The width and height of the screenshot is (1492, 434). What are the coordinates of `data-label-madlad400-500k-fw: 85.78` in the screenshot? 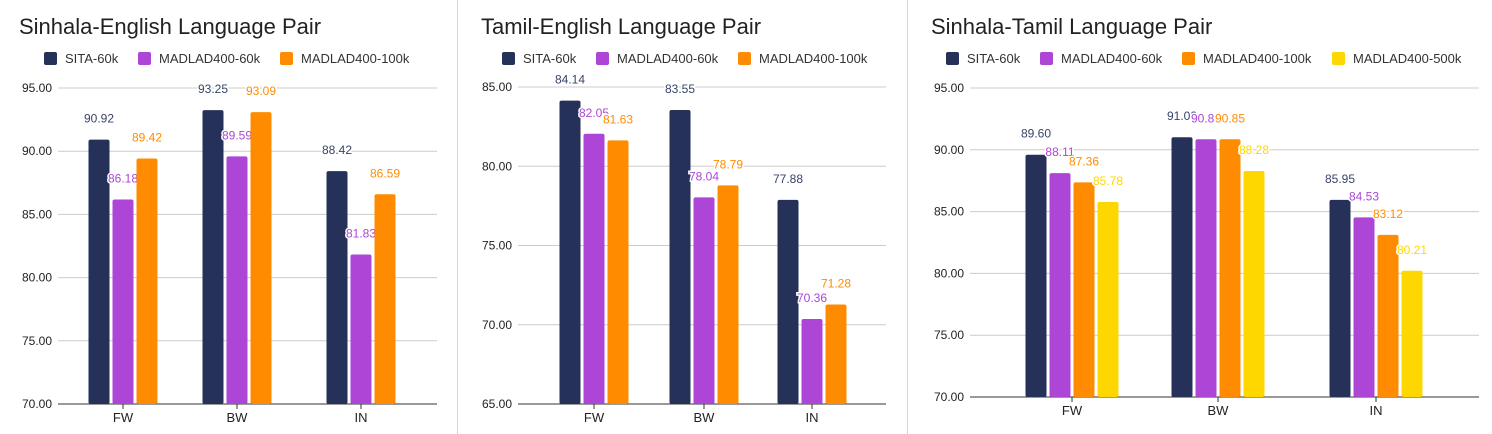 It's located at (1108, 181).